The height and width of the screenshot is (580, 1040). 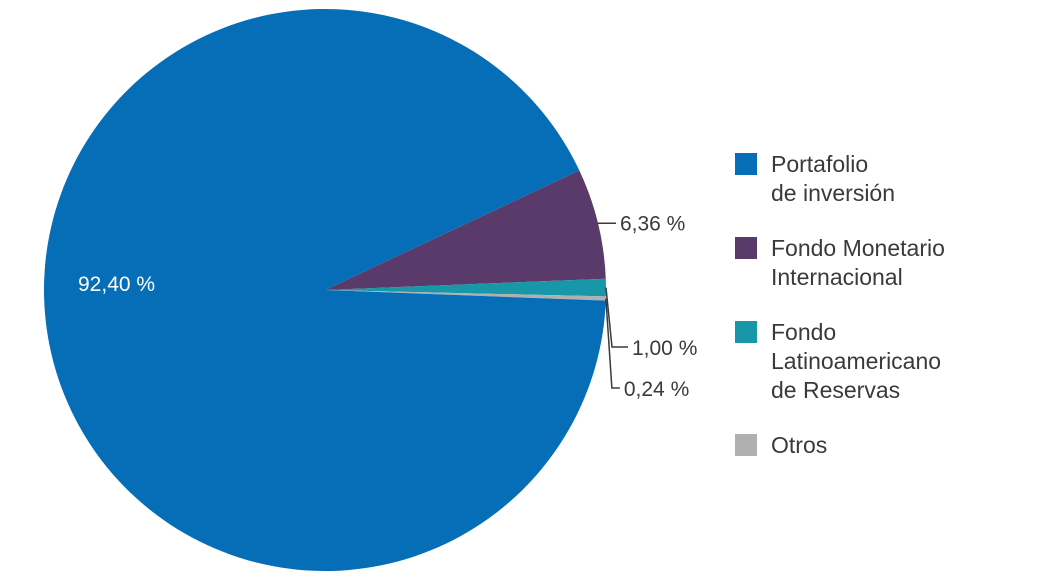 What do you see at coordinates (856, 361) in the screenshot?
I see `legend-label-flar: Fondo Latinoamericano de Reservas` at bounding box center [856, 361].